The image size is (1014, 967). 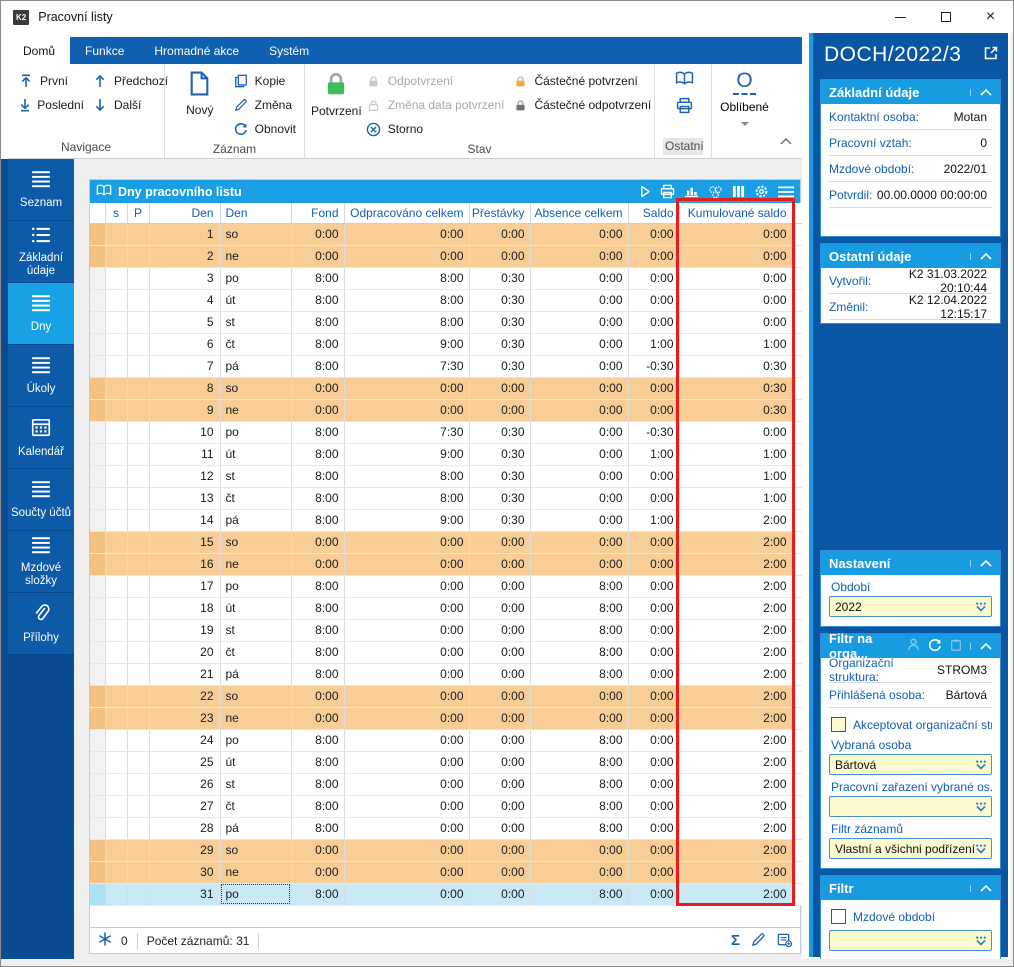 I want to click on table-row: 9 ne 0:00 0:00 0:00 0:00 0:00 0:30, so click(x=446, y=410).